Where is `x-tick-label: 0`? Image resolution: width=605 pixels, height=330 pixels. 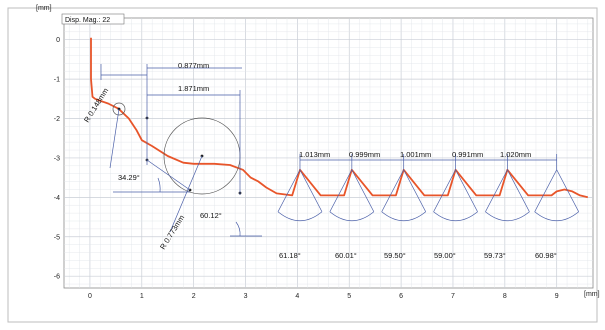
x-tick-label: 0 is located at coordinates (90, 296).